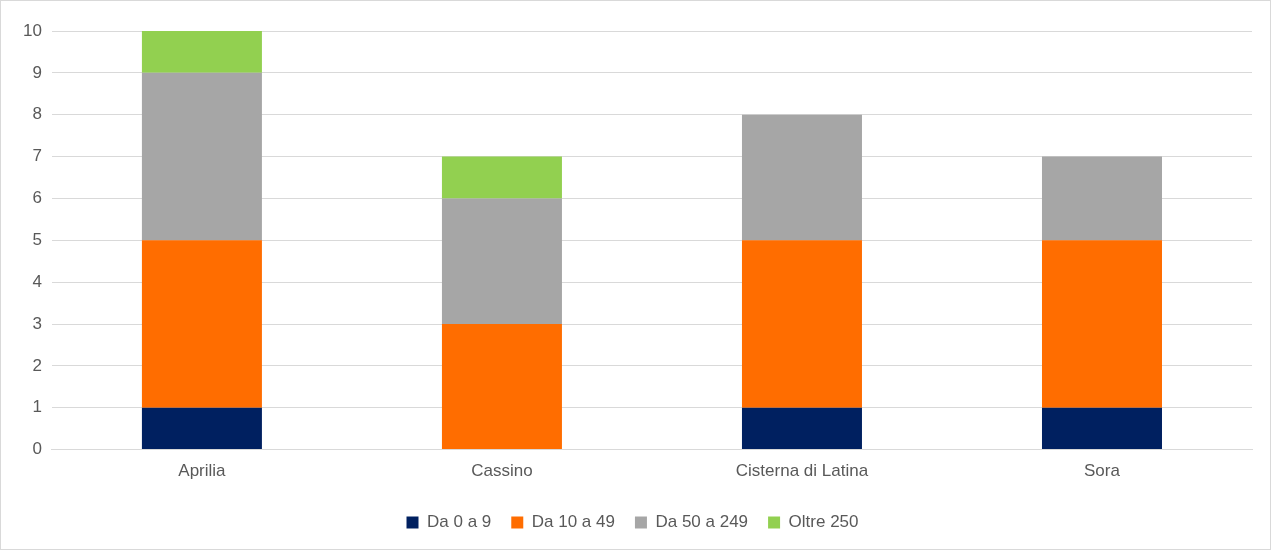  Describe the element at coordinates (37, 239) in the screenshot. I see `y-tick-label: 5` at that location.